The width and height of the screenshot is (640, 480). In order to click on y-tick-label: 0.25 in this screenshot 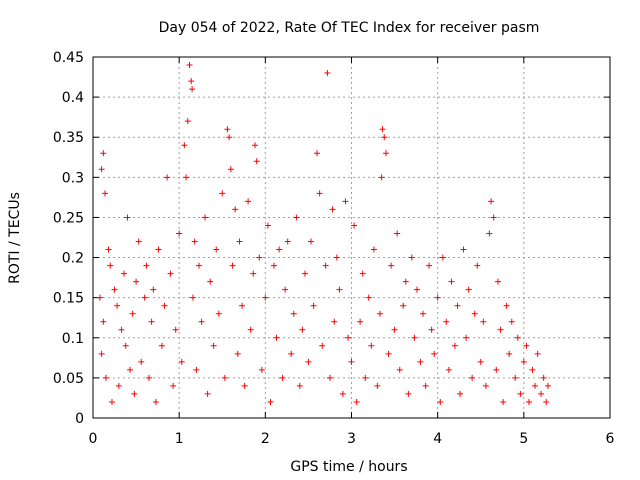, I will do `click(68, 218)`.